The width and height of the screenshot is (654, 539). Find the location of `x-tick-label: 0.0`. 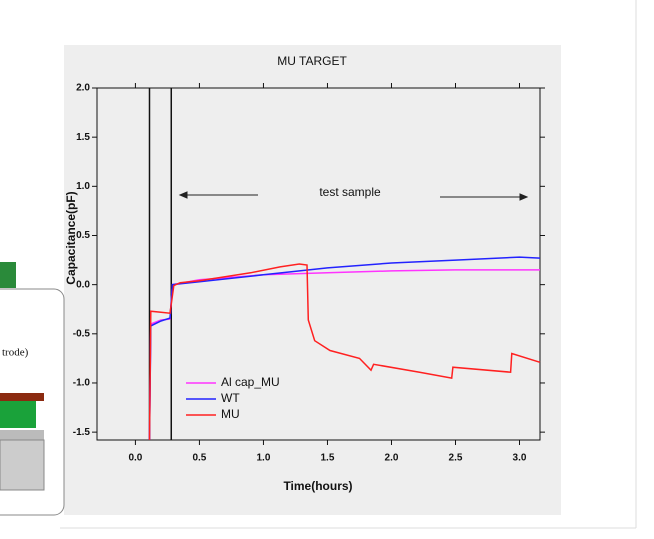

x-tick-label: 0.0 is located at coordinates (135, 458).